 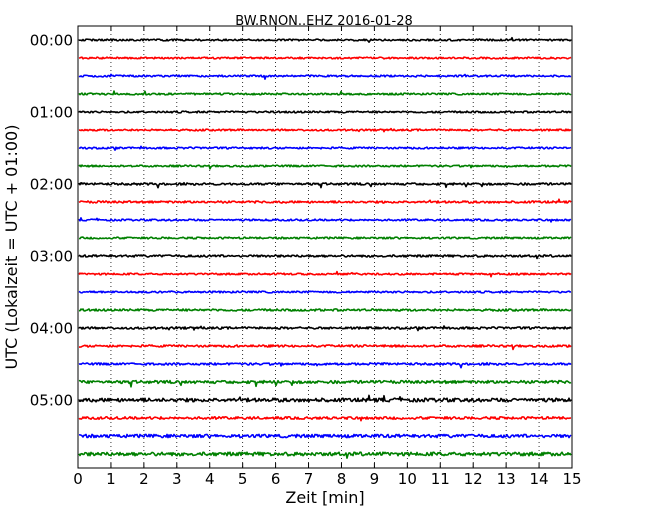 What do you see at coordinates (407, 479) in the screenshot?
I see `x-tick-label: 10` at bounding box center [407, 479].